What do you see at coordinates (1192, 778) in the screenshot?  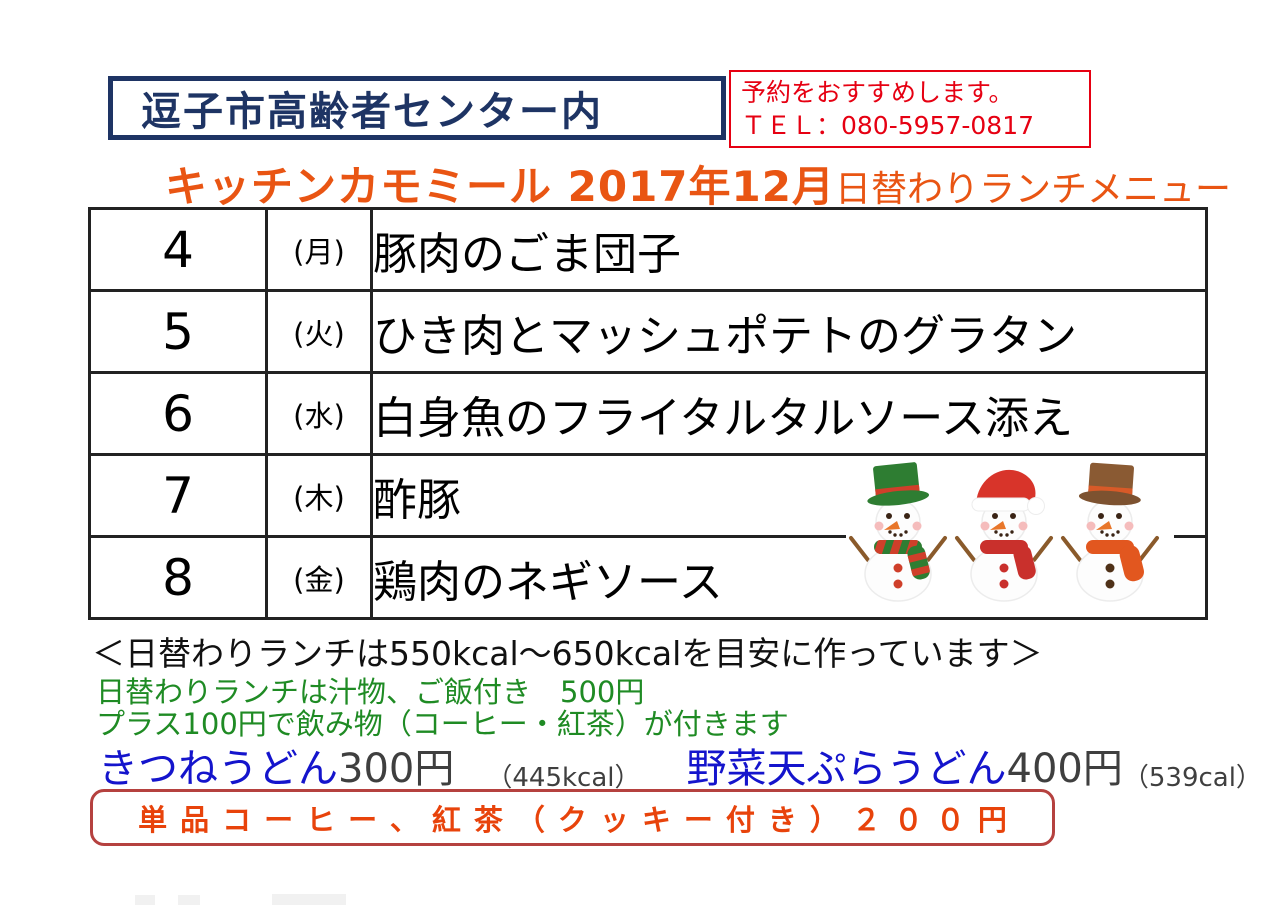 I see `udon2-kcal: （539cal）` at bounding box center [1192, 778].